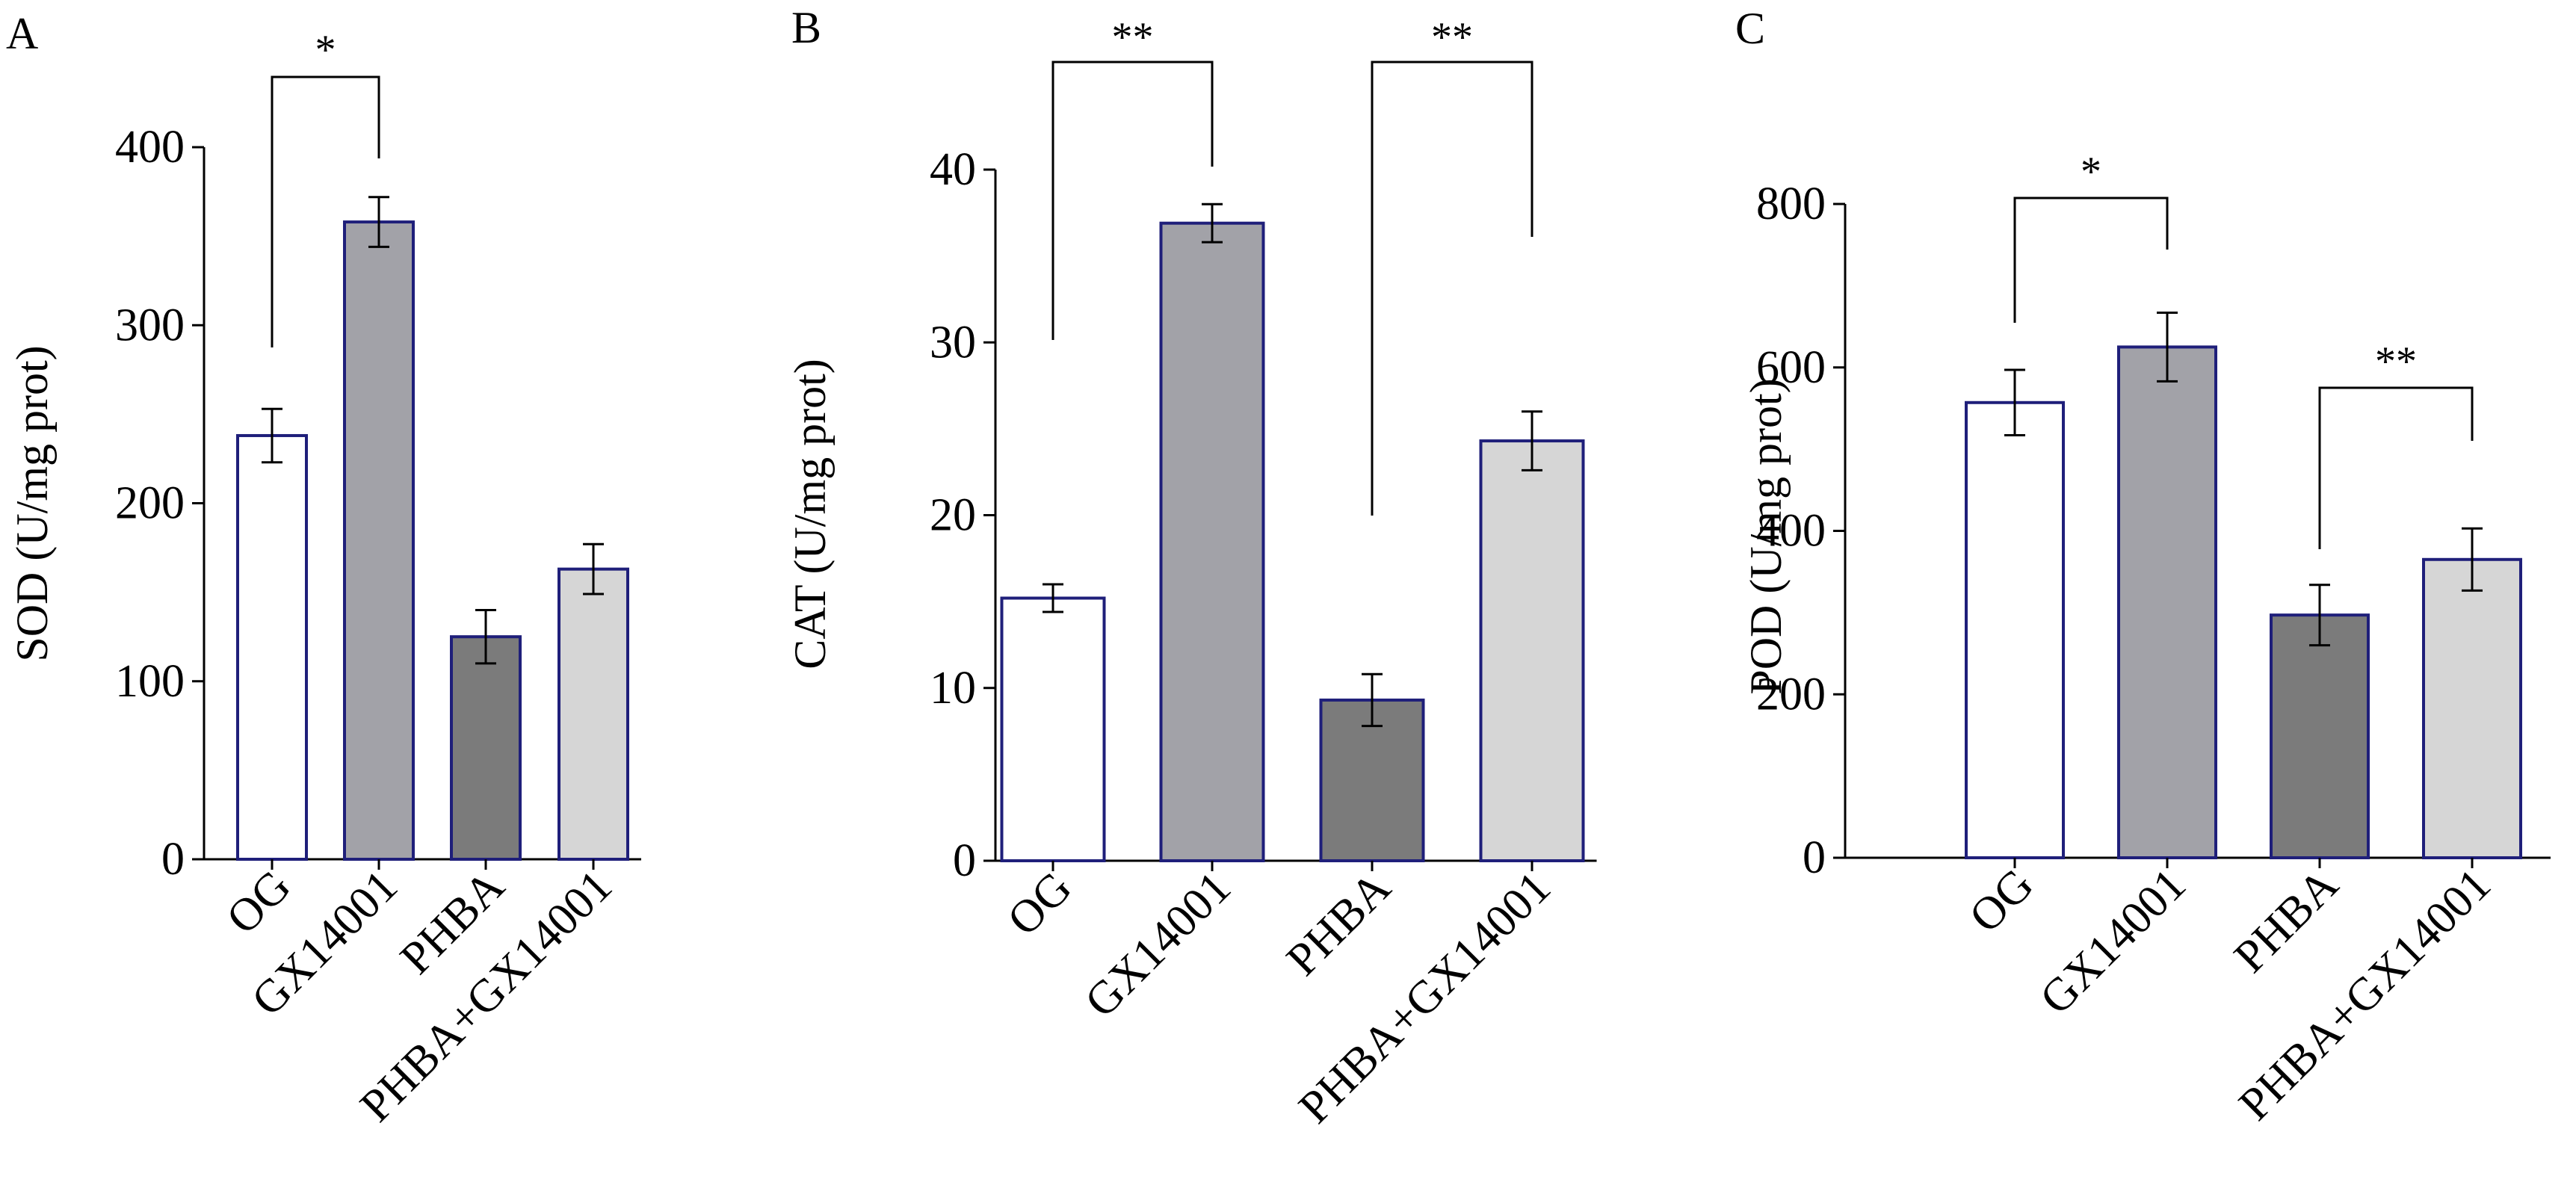 Image resolution: width=2576 pixels, height=1194 pixels. I want to click on y-tick-label: 100, so click(150, 681).